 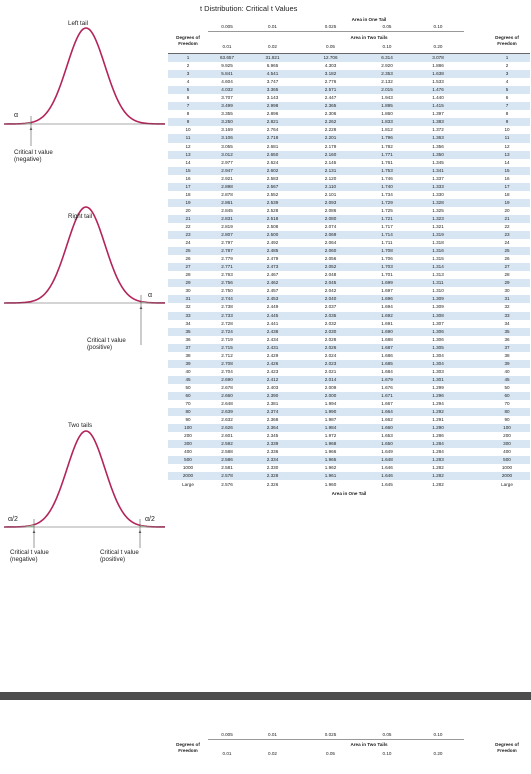 What do you see at coordinates (330, 146) in the screenshot?
I see `critical-value-cell: 2.179` at bounding box center [330, 146].